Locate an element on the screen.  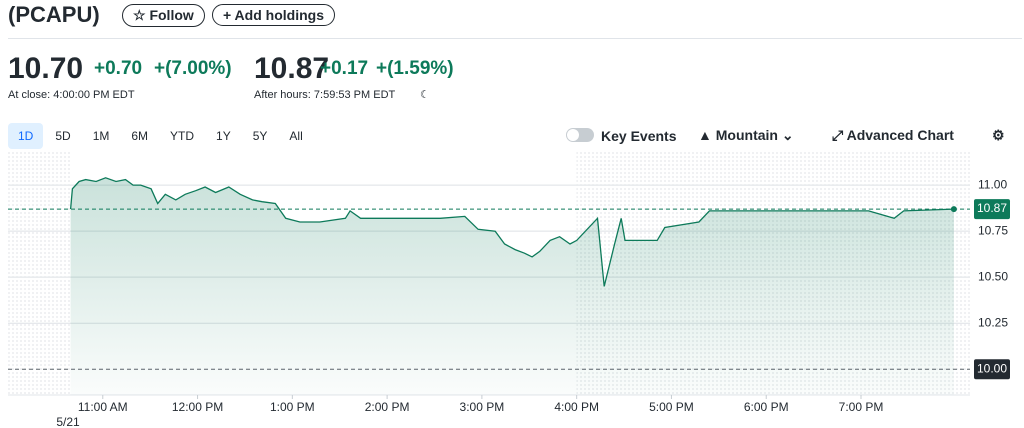
last-price-tag is located at coordinates (992, 209).